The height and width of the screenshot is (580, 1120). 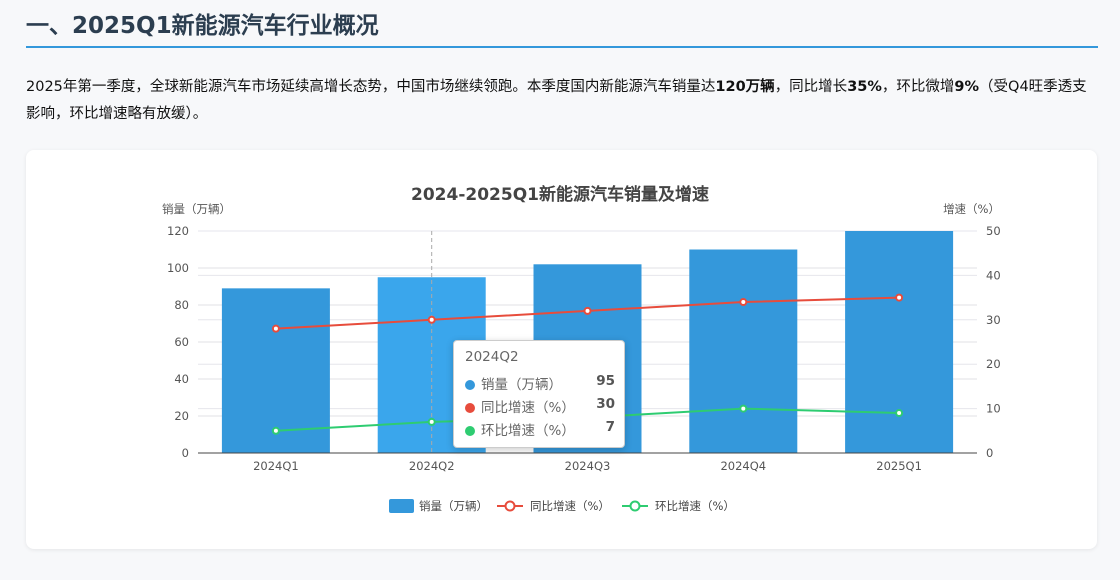 What do you see at coordinates (528, 431) in the screenshot?
I see `tooltip-label: 环比增速（%）` at bounding box center [528, 431].